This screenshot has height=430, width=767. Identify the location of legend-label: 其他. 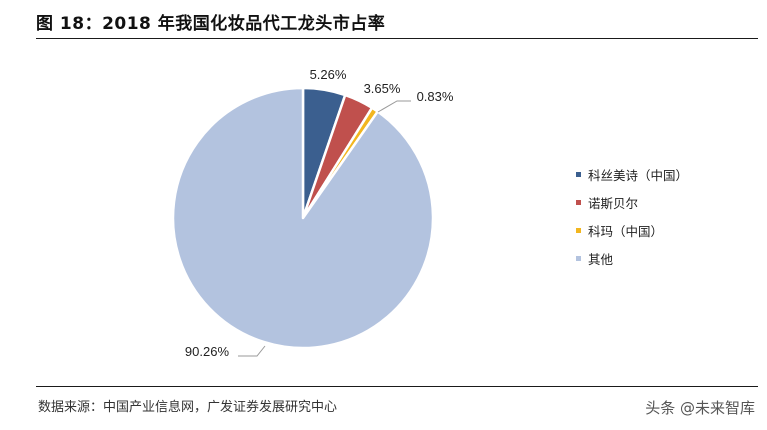
(601, 259).